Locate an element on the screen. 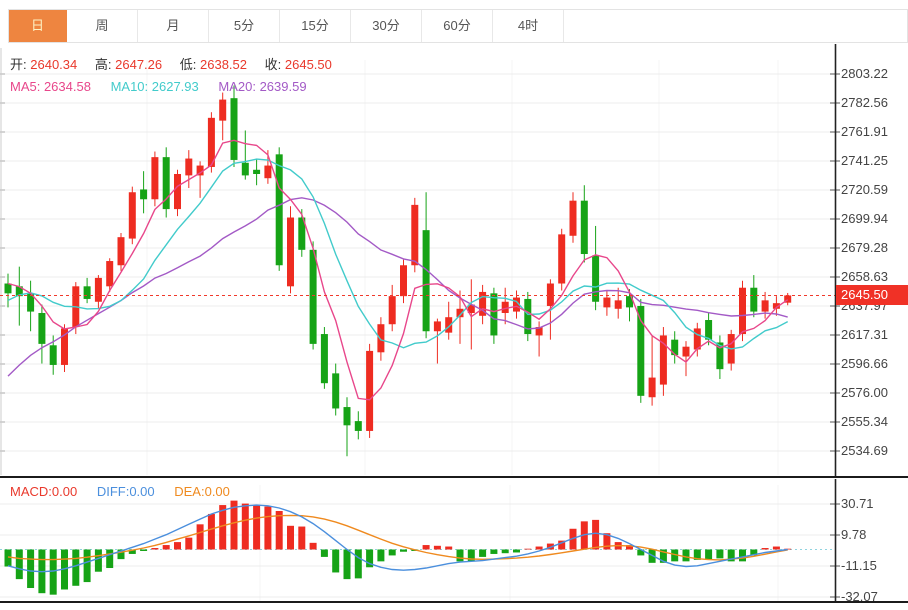 The image size is (908, 610). high-value: 2647.26 is located at coordinates (139, 64).